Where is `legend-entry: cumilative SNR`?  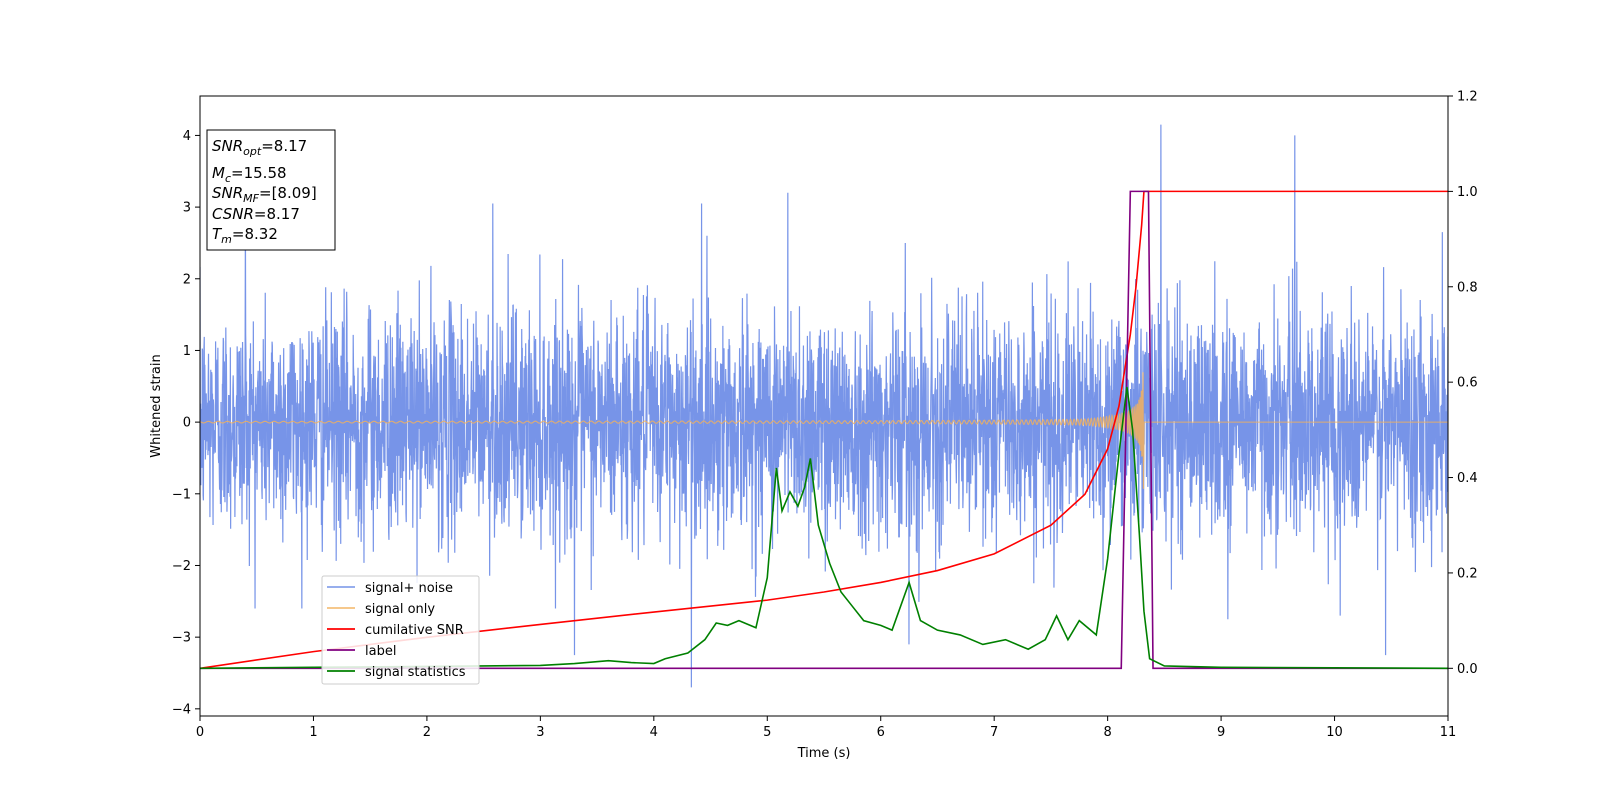
legend-entry: cumilative SNR is located at coordinates (414, 630).